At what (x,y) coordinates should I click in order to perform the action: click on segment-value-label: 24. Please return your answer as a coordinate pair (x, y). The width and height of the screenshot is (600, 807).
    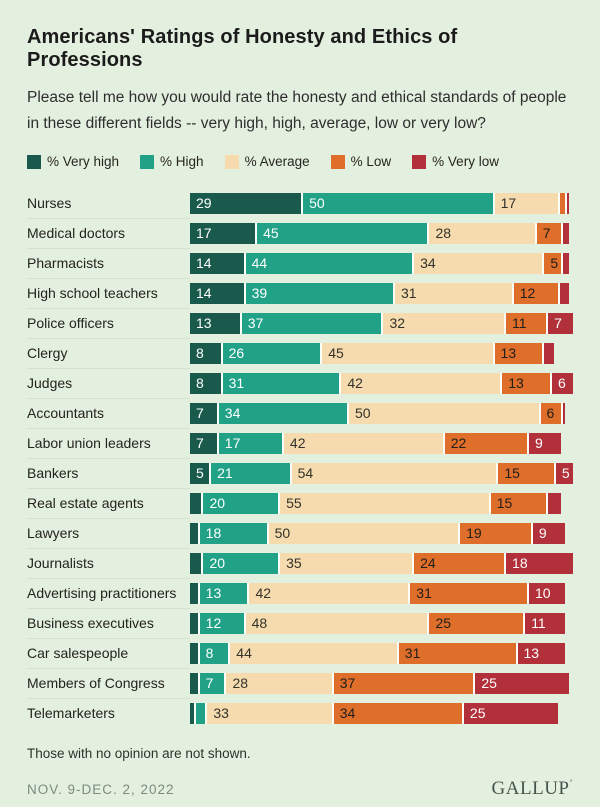
    Looking at the image, I should click on (428, 562).